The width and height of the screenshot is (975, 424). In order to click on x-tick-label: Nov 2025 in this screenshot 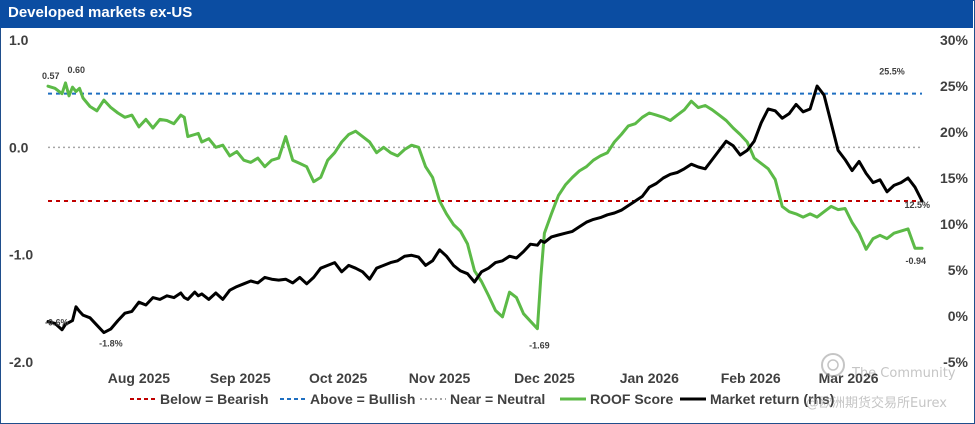, I will do `click(440, 378)`.